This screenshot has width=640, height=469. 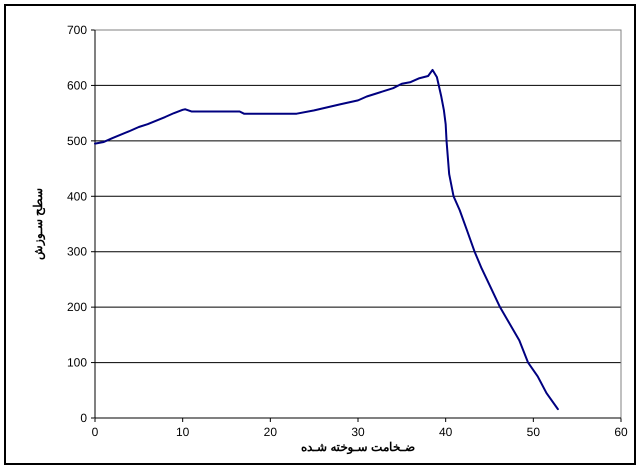 What do you see at coordinates (533, 432) in the screenshot?
I see `x-tick-label: 50` at bounding box center [533, 432].